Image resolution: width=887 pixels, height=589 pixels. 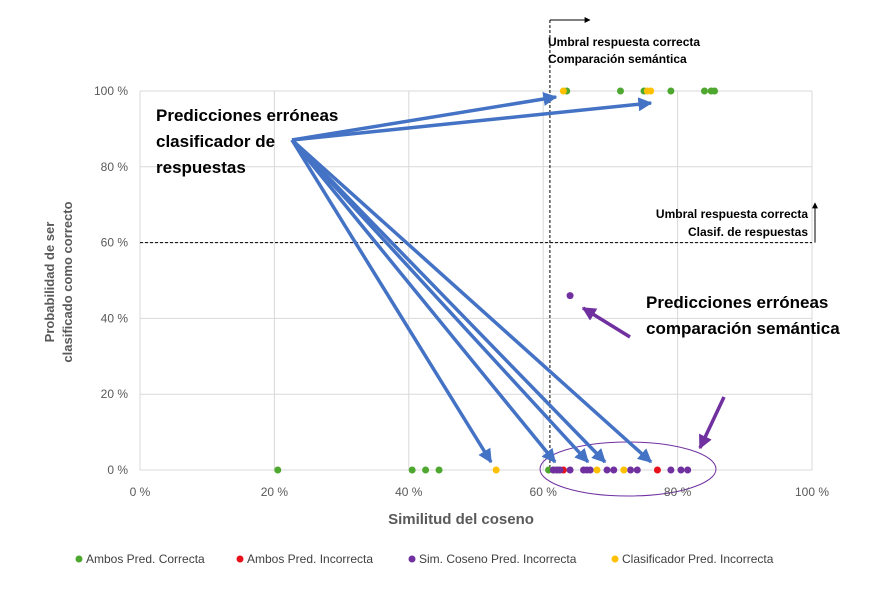 I want to click on y-tick-label: 20 %, so click(x=115, y=394).